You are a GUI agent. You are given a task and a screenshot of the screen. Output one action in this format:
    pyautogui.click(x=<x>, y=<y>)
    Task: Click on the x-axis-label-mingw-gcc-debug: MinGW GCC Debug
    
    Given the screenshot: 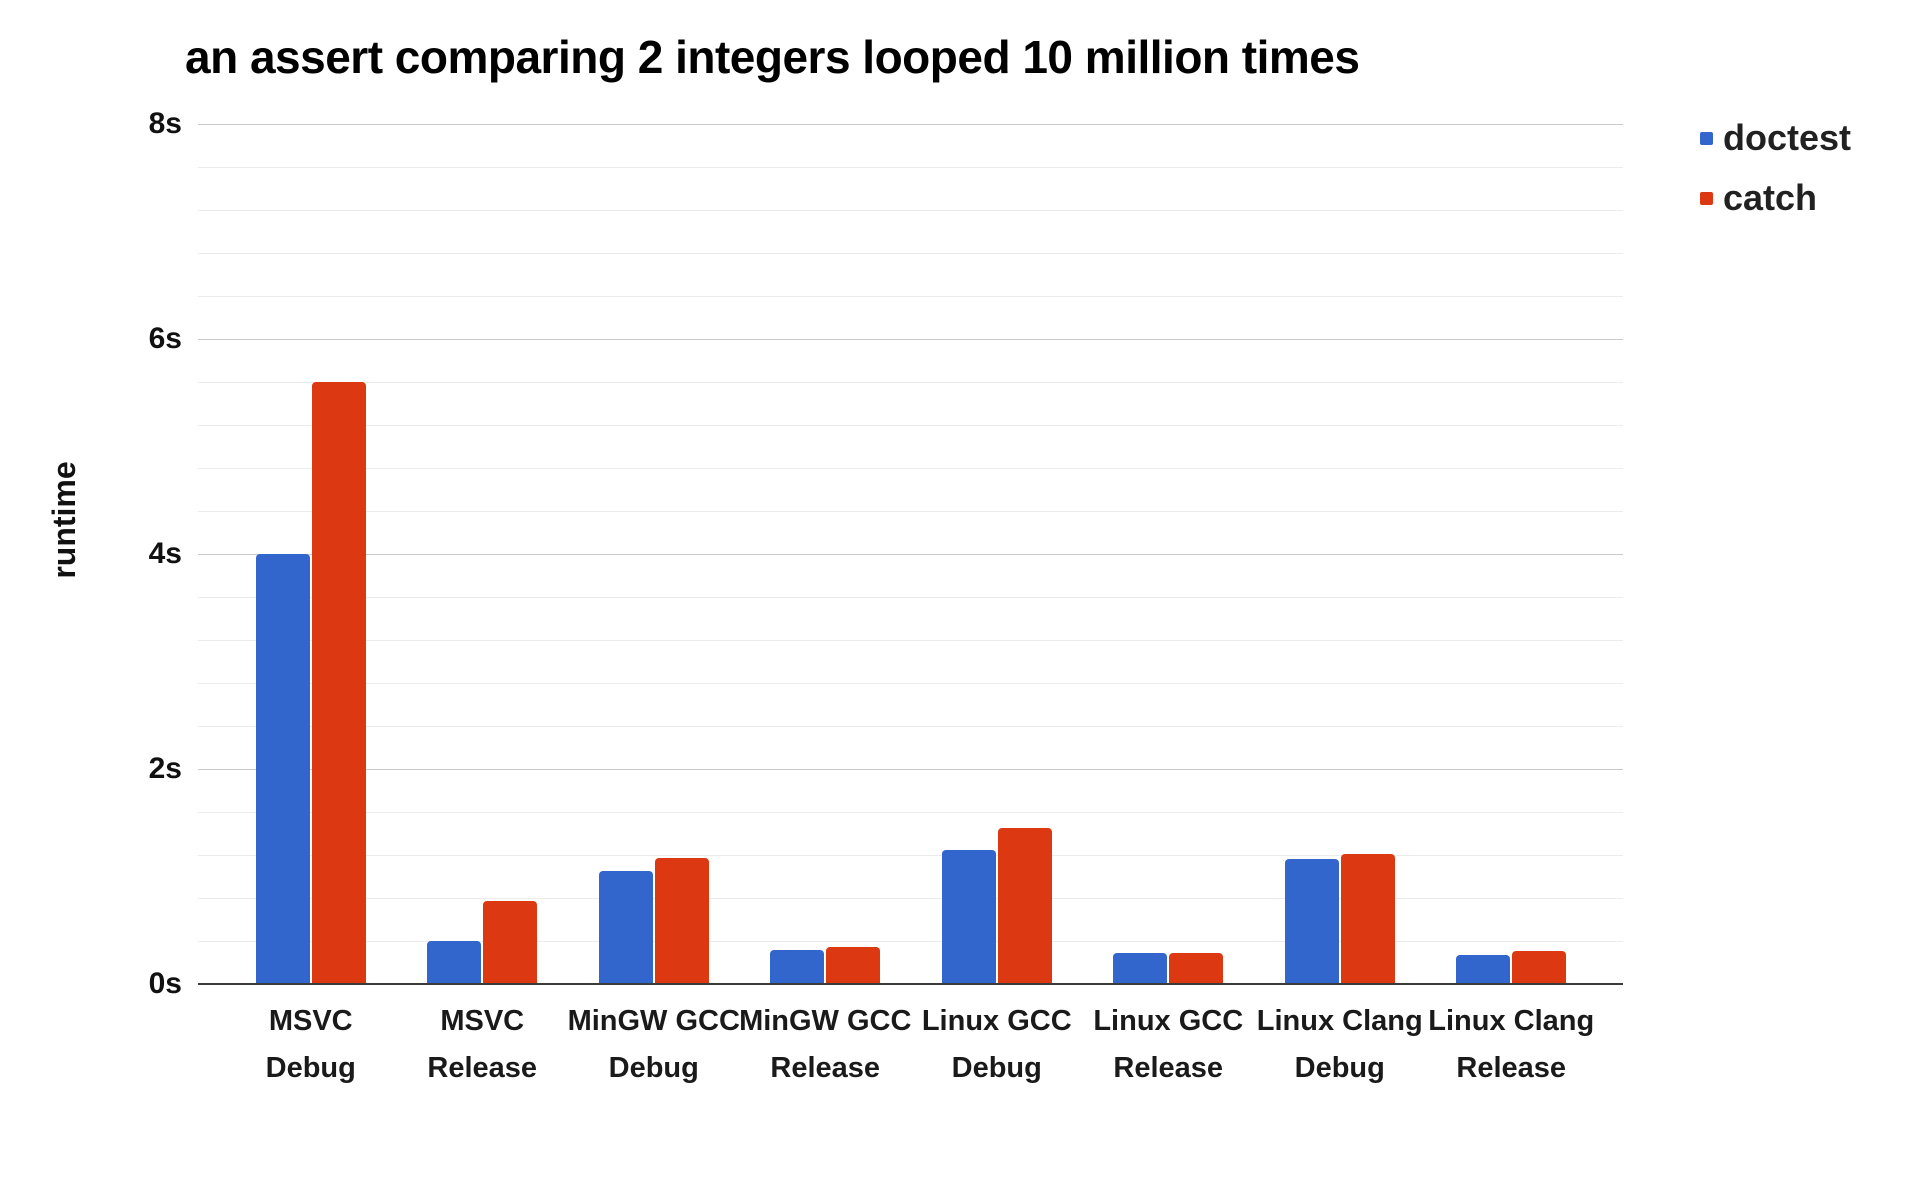 What is the action you would take?
    pyautogui.click(x=653, y=1044)
    